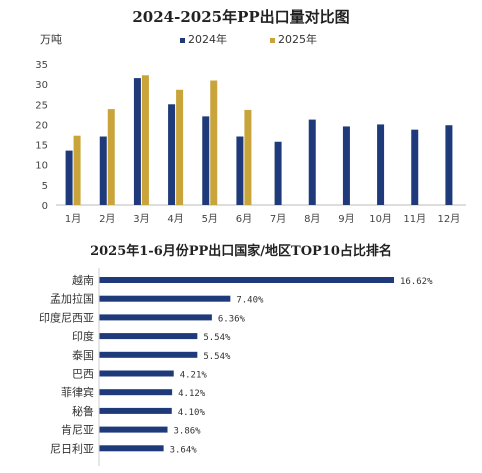  Describe the element at coordinates (312, 162) in the screenshot. I see `bar-2024-8月` at that location.